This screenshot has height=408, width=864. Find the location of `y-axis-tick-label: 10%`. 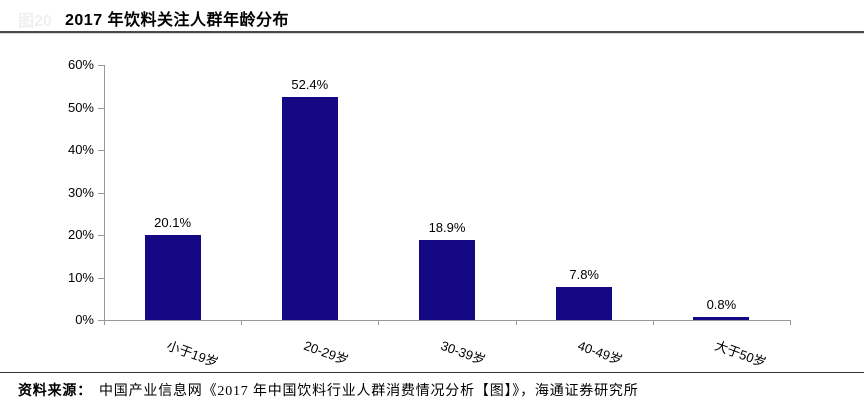

y-axis-tick-label: 10% is located at coordinates (80, 277).